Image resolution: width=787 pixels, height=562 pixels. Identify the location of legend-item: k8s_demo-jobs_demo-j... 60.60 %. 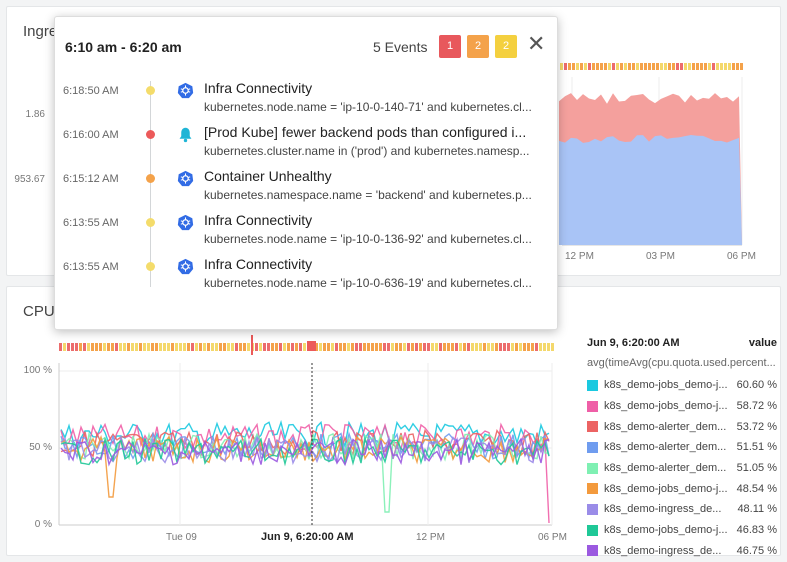
(682, 385).